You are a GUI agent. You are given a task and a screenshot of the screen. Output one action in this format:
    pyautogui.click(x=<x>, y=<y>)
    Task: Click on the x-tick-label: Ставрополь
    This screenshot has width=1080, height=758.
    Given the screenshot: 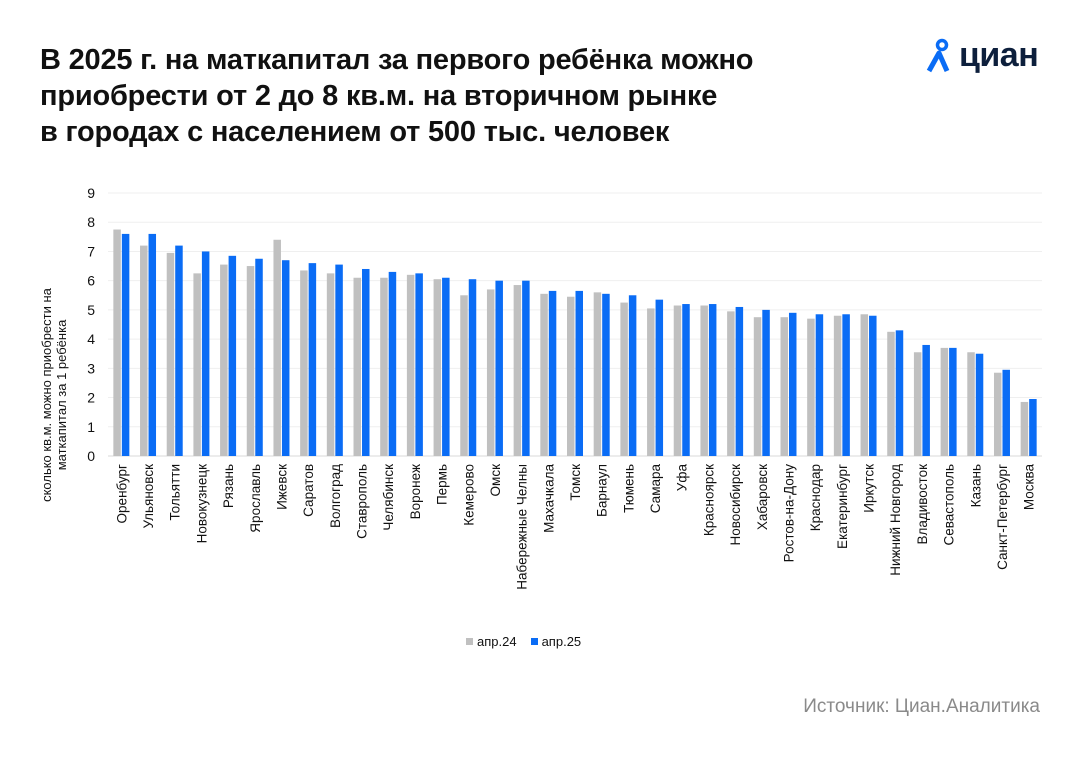 What is the action you would take?
    pyautogui.click(x=362, y=501)
    